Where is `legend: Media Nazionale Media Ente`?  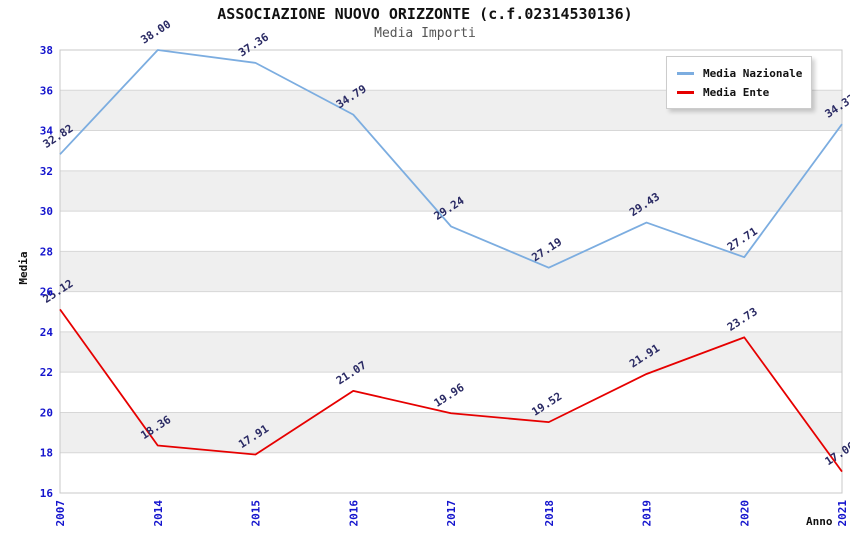
legend: Media Nazionale Media Ente is located at coordinates (739, 82).